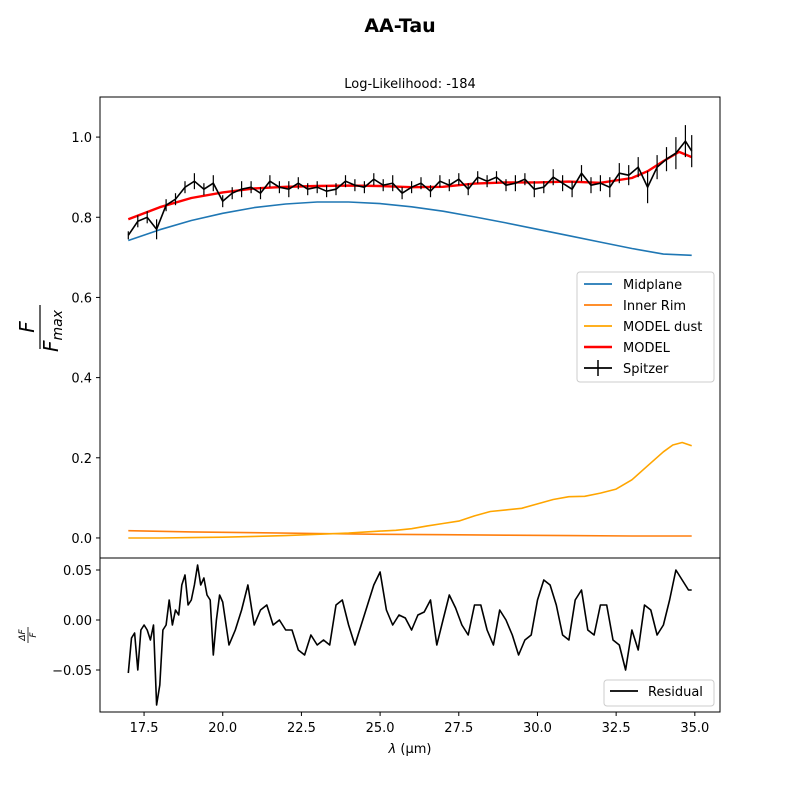 This screenshot has height=800, width=800. Describe the element at coordinates (81, 138) in the screenshot. I see `main-y-tick-label-5: 1.0` at that location.